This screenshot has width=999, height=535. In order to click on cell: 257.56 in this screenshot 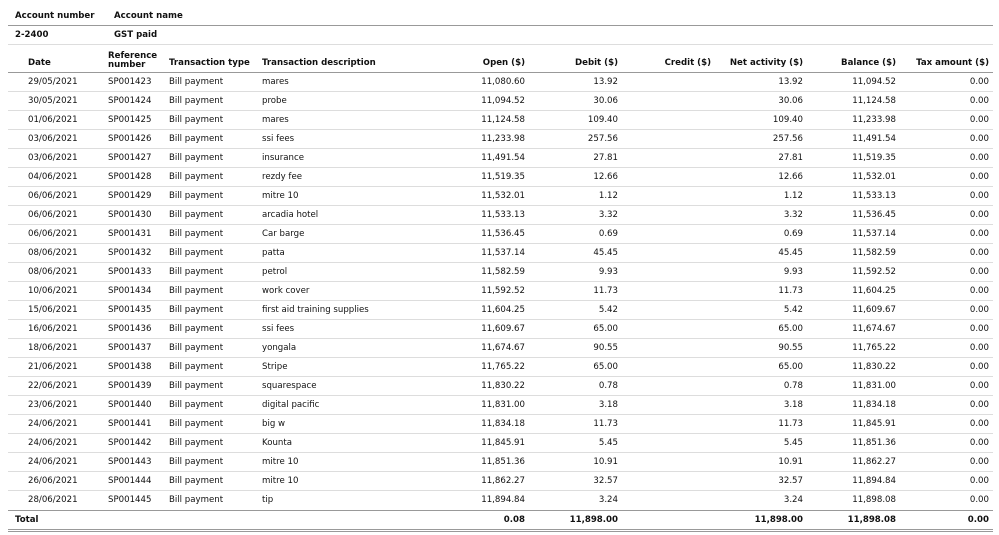, I will do `click(602, 139)`.